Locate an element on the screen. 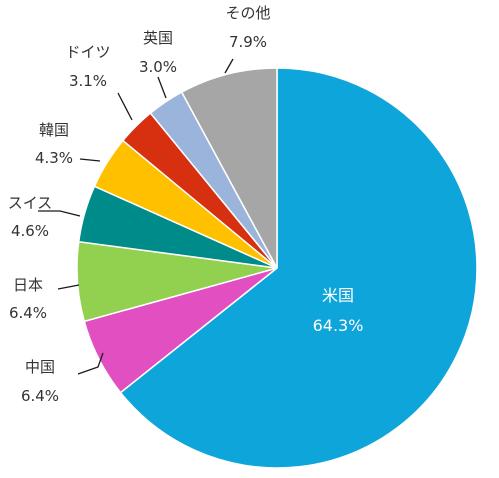  leader-line-other is located at coordinates (229, 66).